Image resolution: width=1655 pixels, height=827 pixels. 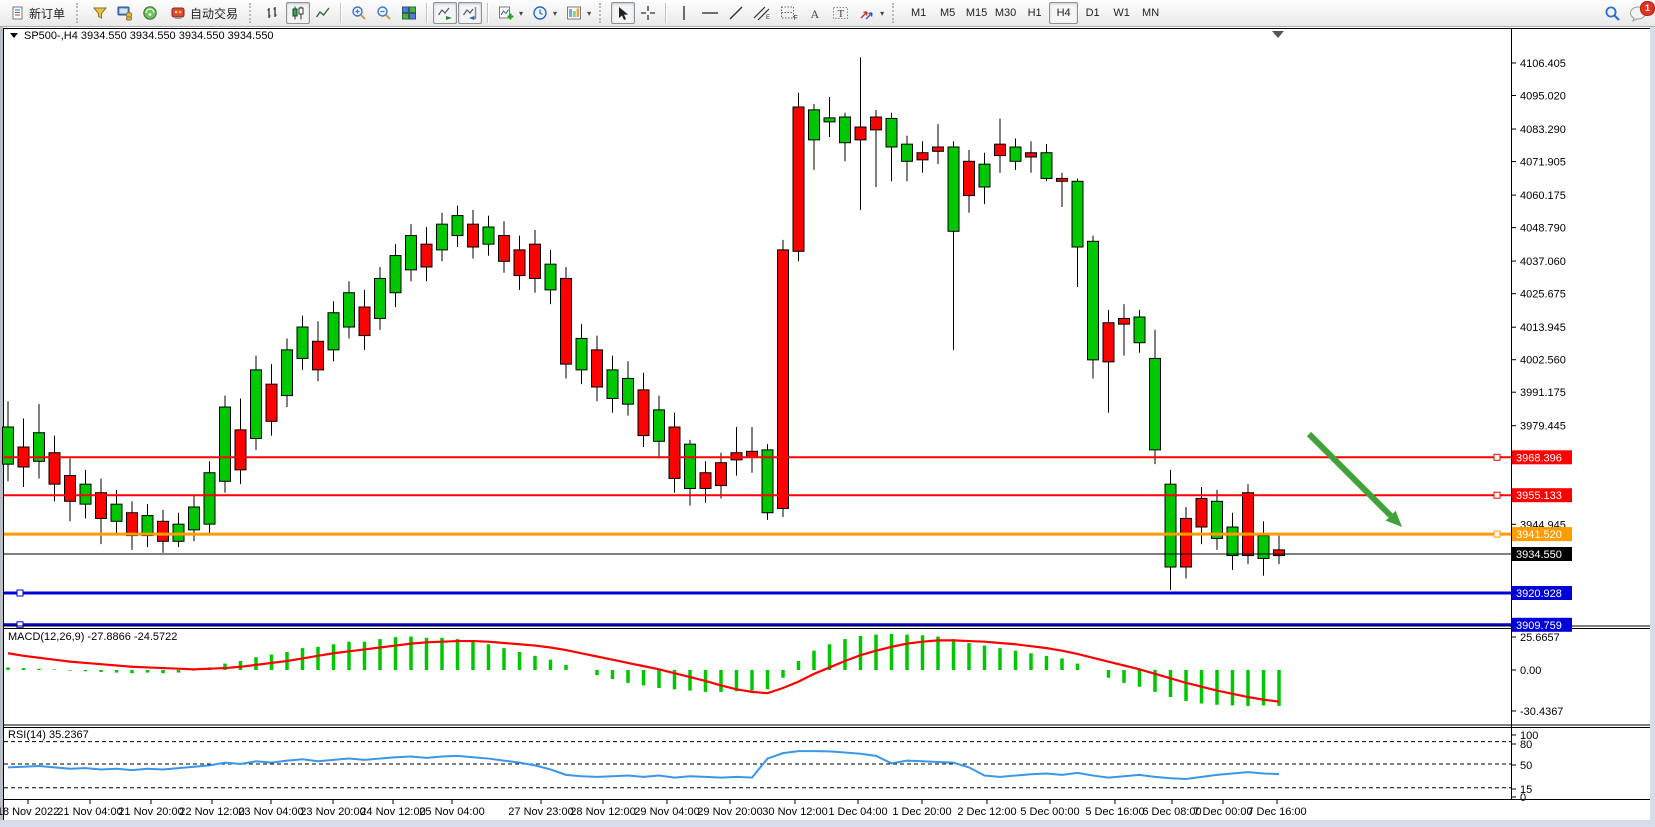 I want to click on timeframe-button-m30: M30, so click(x=1005, y=13).